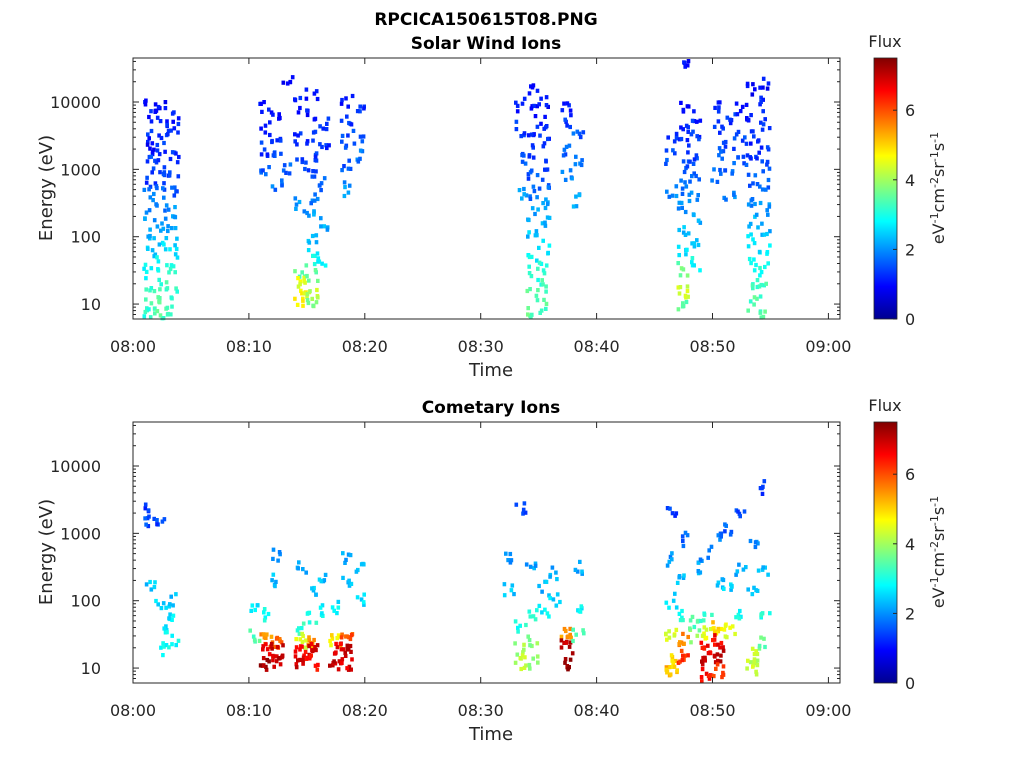 This screenshot has width=1024, height=768. What do you see at coordinates (490, 370) in the screenshot?
I see `x-axis-label: Time` at bounding box center [490, 370].